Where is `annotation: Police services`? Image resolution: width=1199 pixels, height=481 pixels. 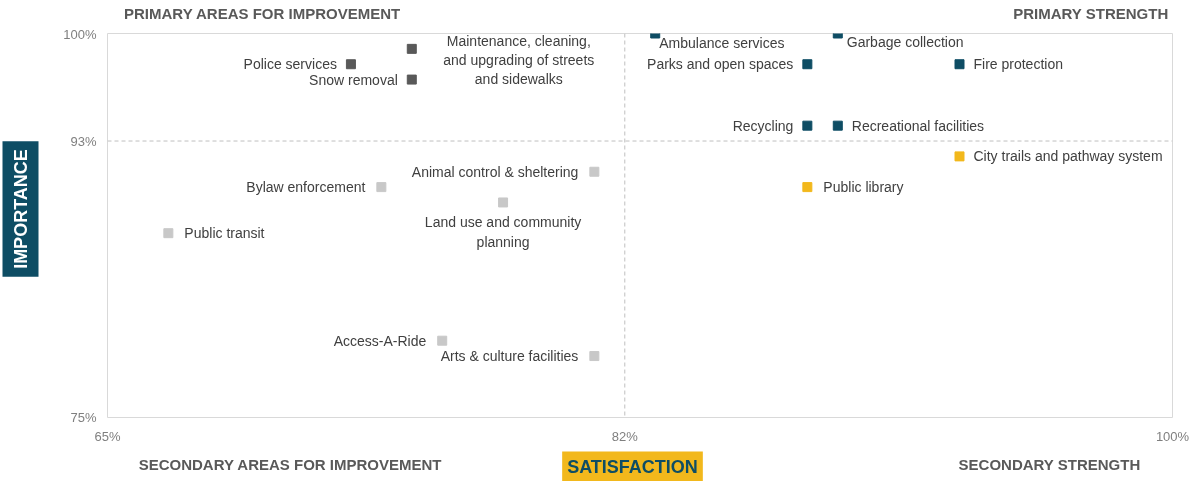 annotation: Police services is located at coordinates (290, 64).